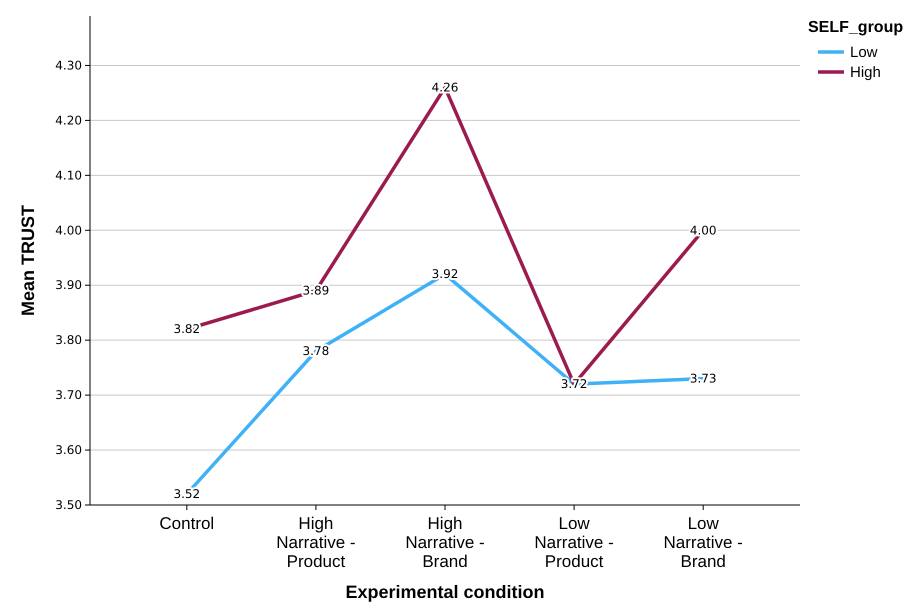  What do you see at coordinates (68, 65) in the screenshot?
I see `y-tick-label: 4.30` at bounding box center [68, 65].